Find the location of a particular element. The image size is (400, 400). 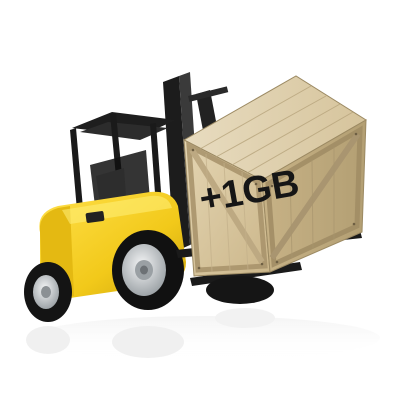

rear-wheel is located at coordinates (48, 292).